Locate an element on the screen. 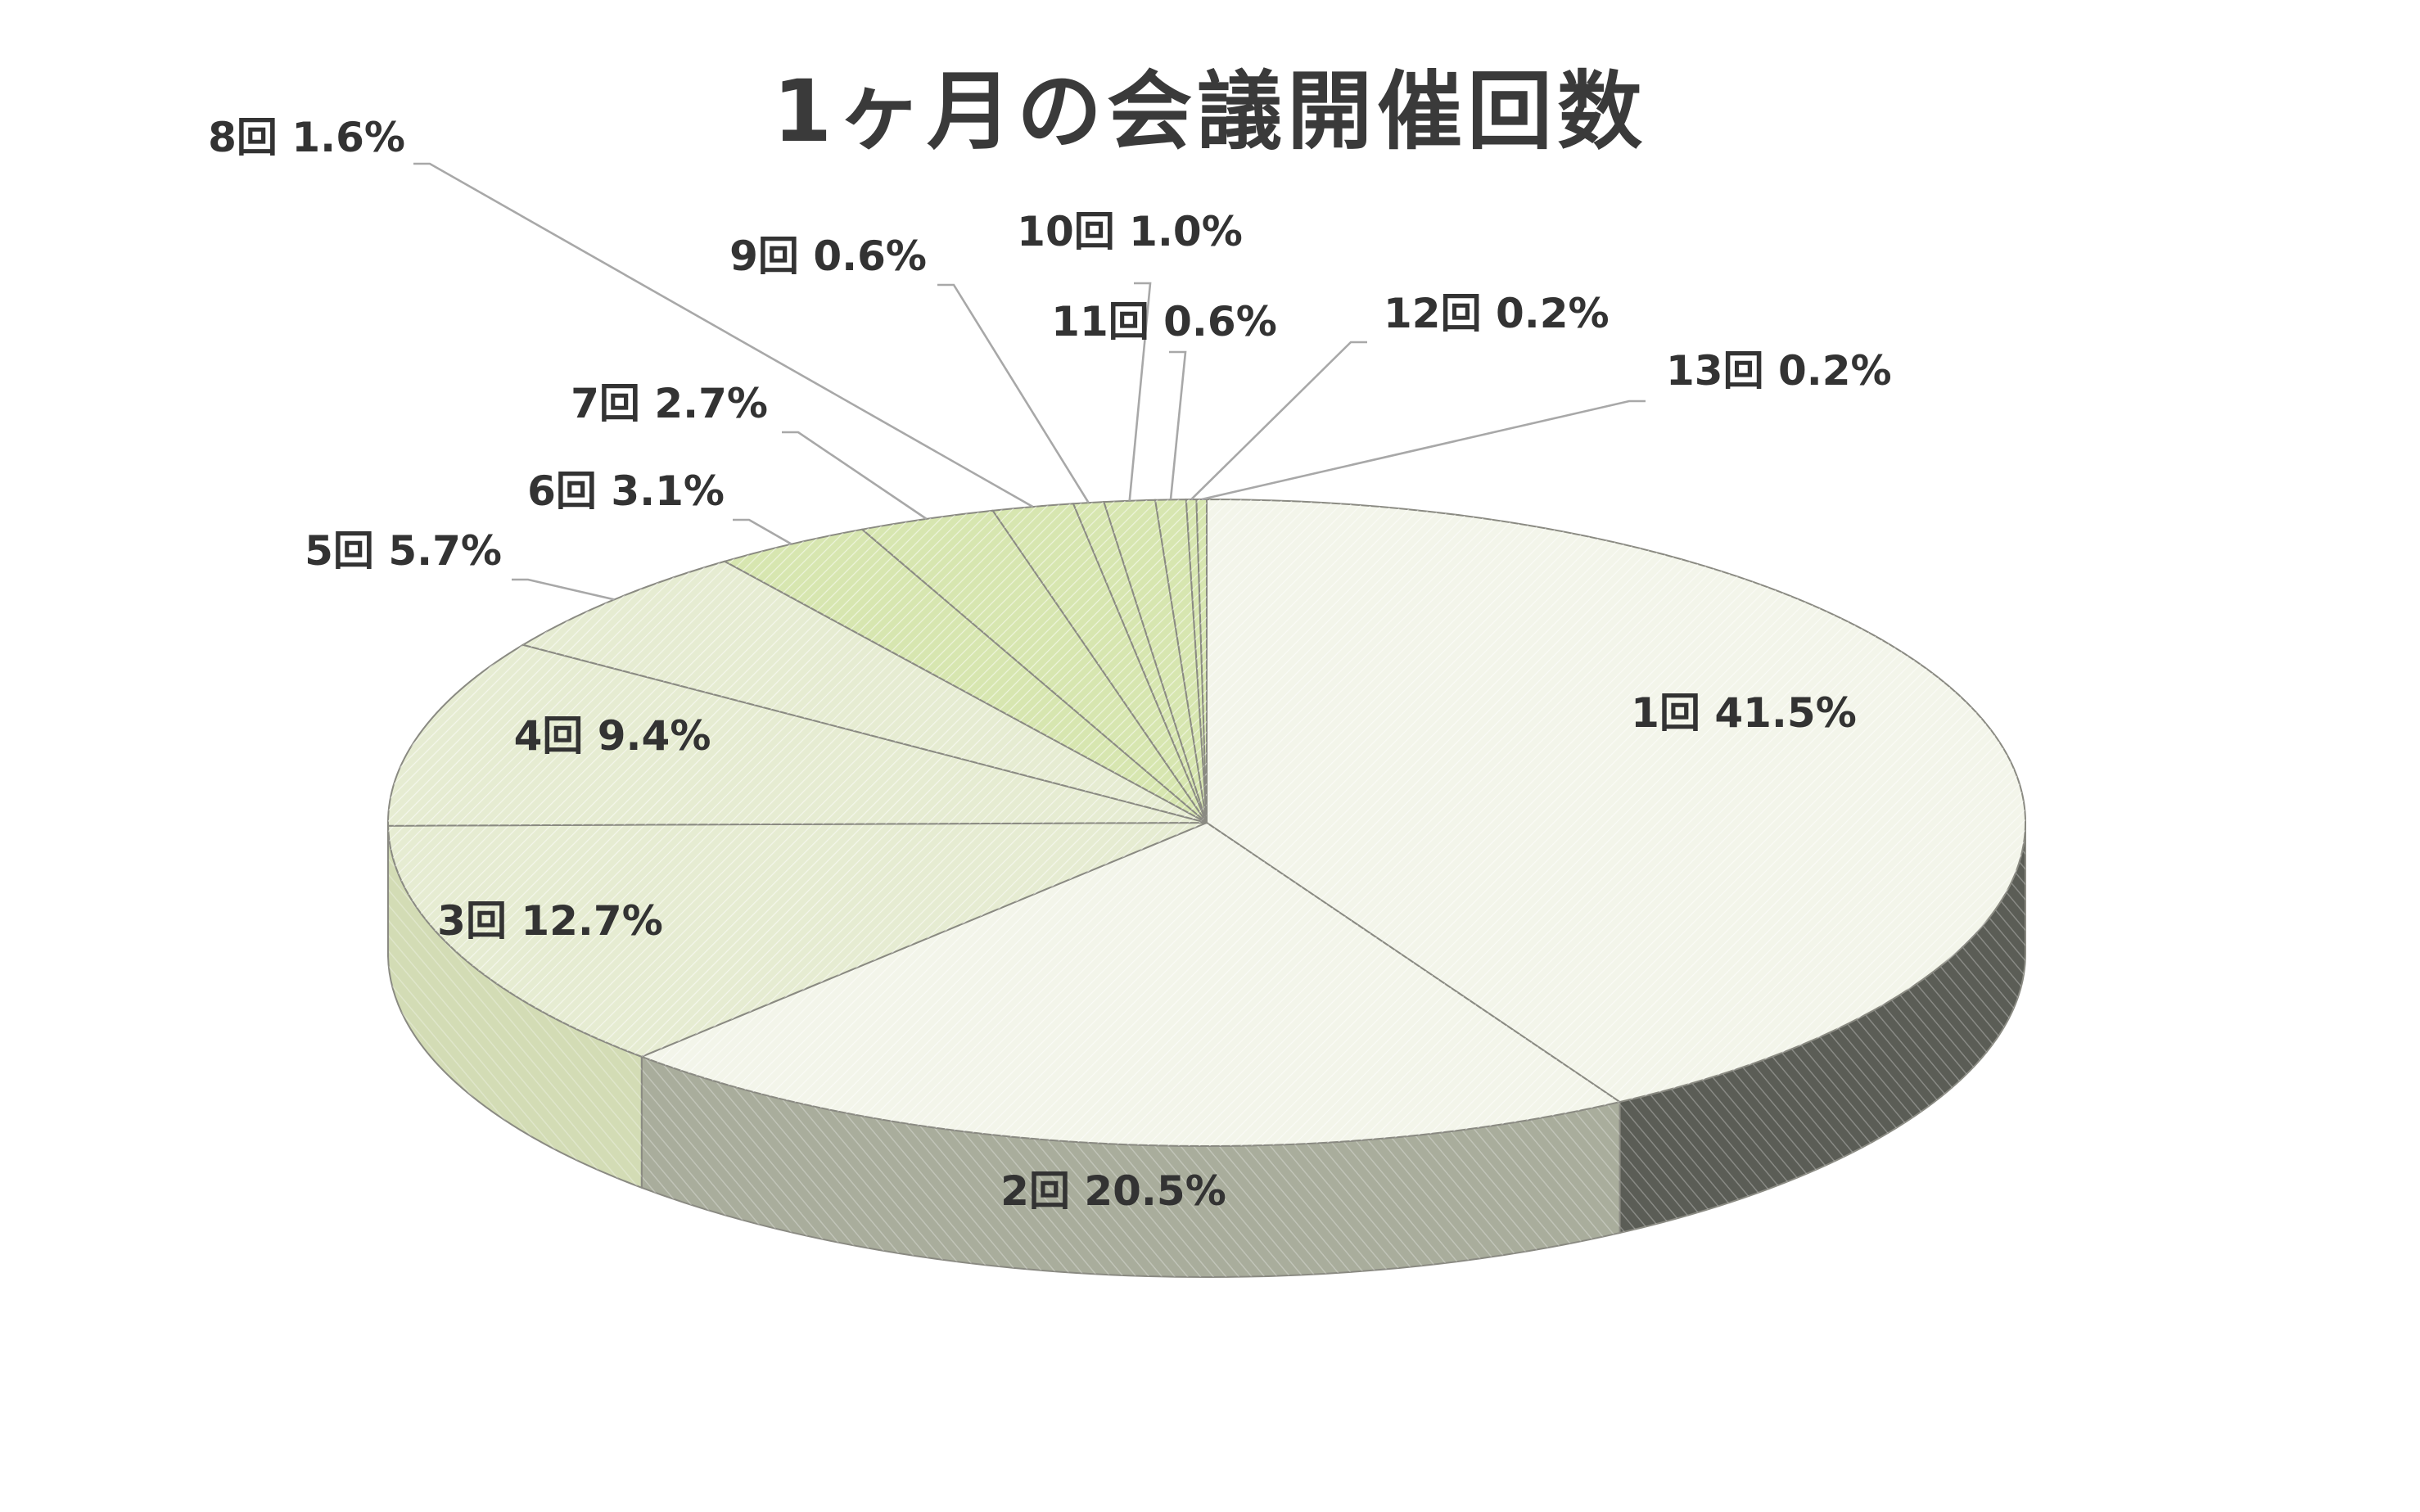 This screenshot has height=1512, width=2420. chart-title: 1ヶ月の会議開催回数 is located at coordinates (1210, 111).